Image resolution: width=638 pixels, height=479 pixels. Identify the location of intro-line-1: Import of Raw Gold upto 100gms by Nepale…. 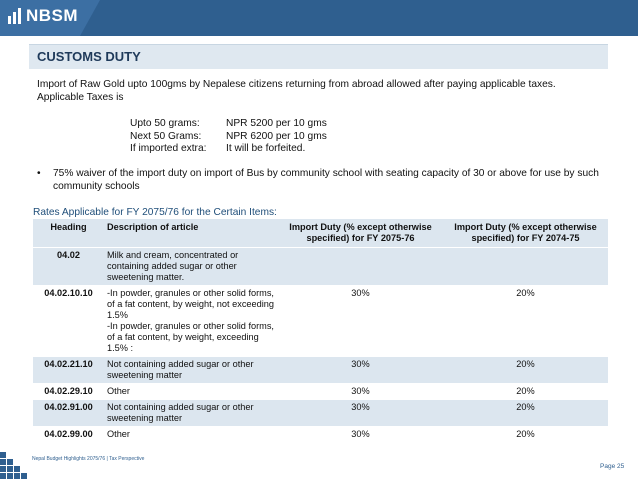
(296, 84).